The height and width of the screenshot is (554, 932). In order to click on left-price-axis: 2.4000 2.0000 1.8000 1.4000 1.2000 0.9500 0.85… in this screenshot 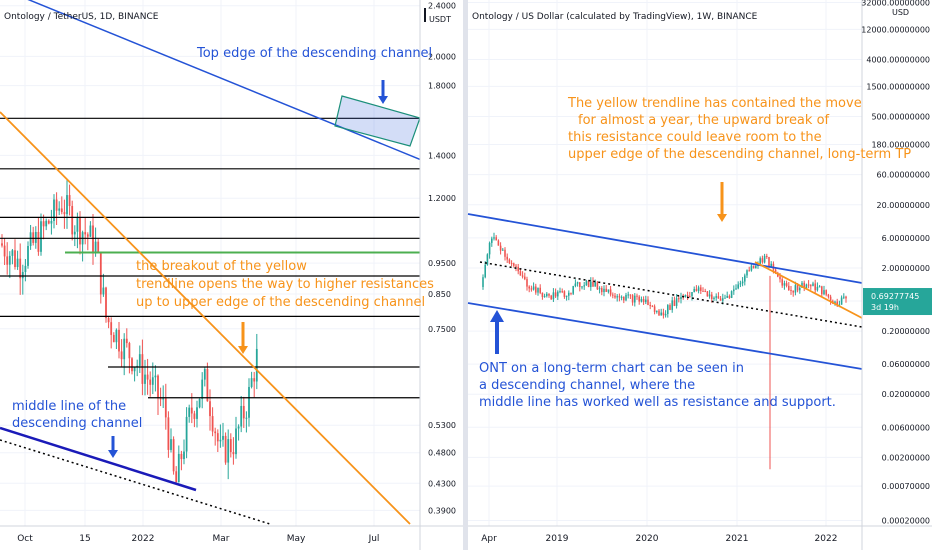, I will do `click(441, 275)`.